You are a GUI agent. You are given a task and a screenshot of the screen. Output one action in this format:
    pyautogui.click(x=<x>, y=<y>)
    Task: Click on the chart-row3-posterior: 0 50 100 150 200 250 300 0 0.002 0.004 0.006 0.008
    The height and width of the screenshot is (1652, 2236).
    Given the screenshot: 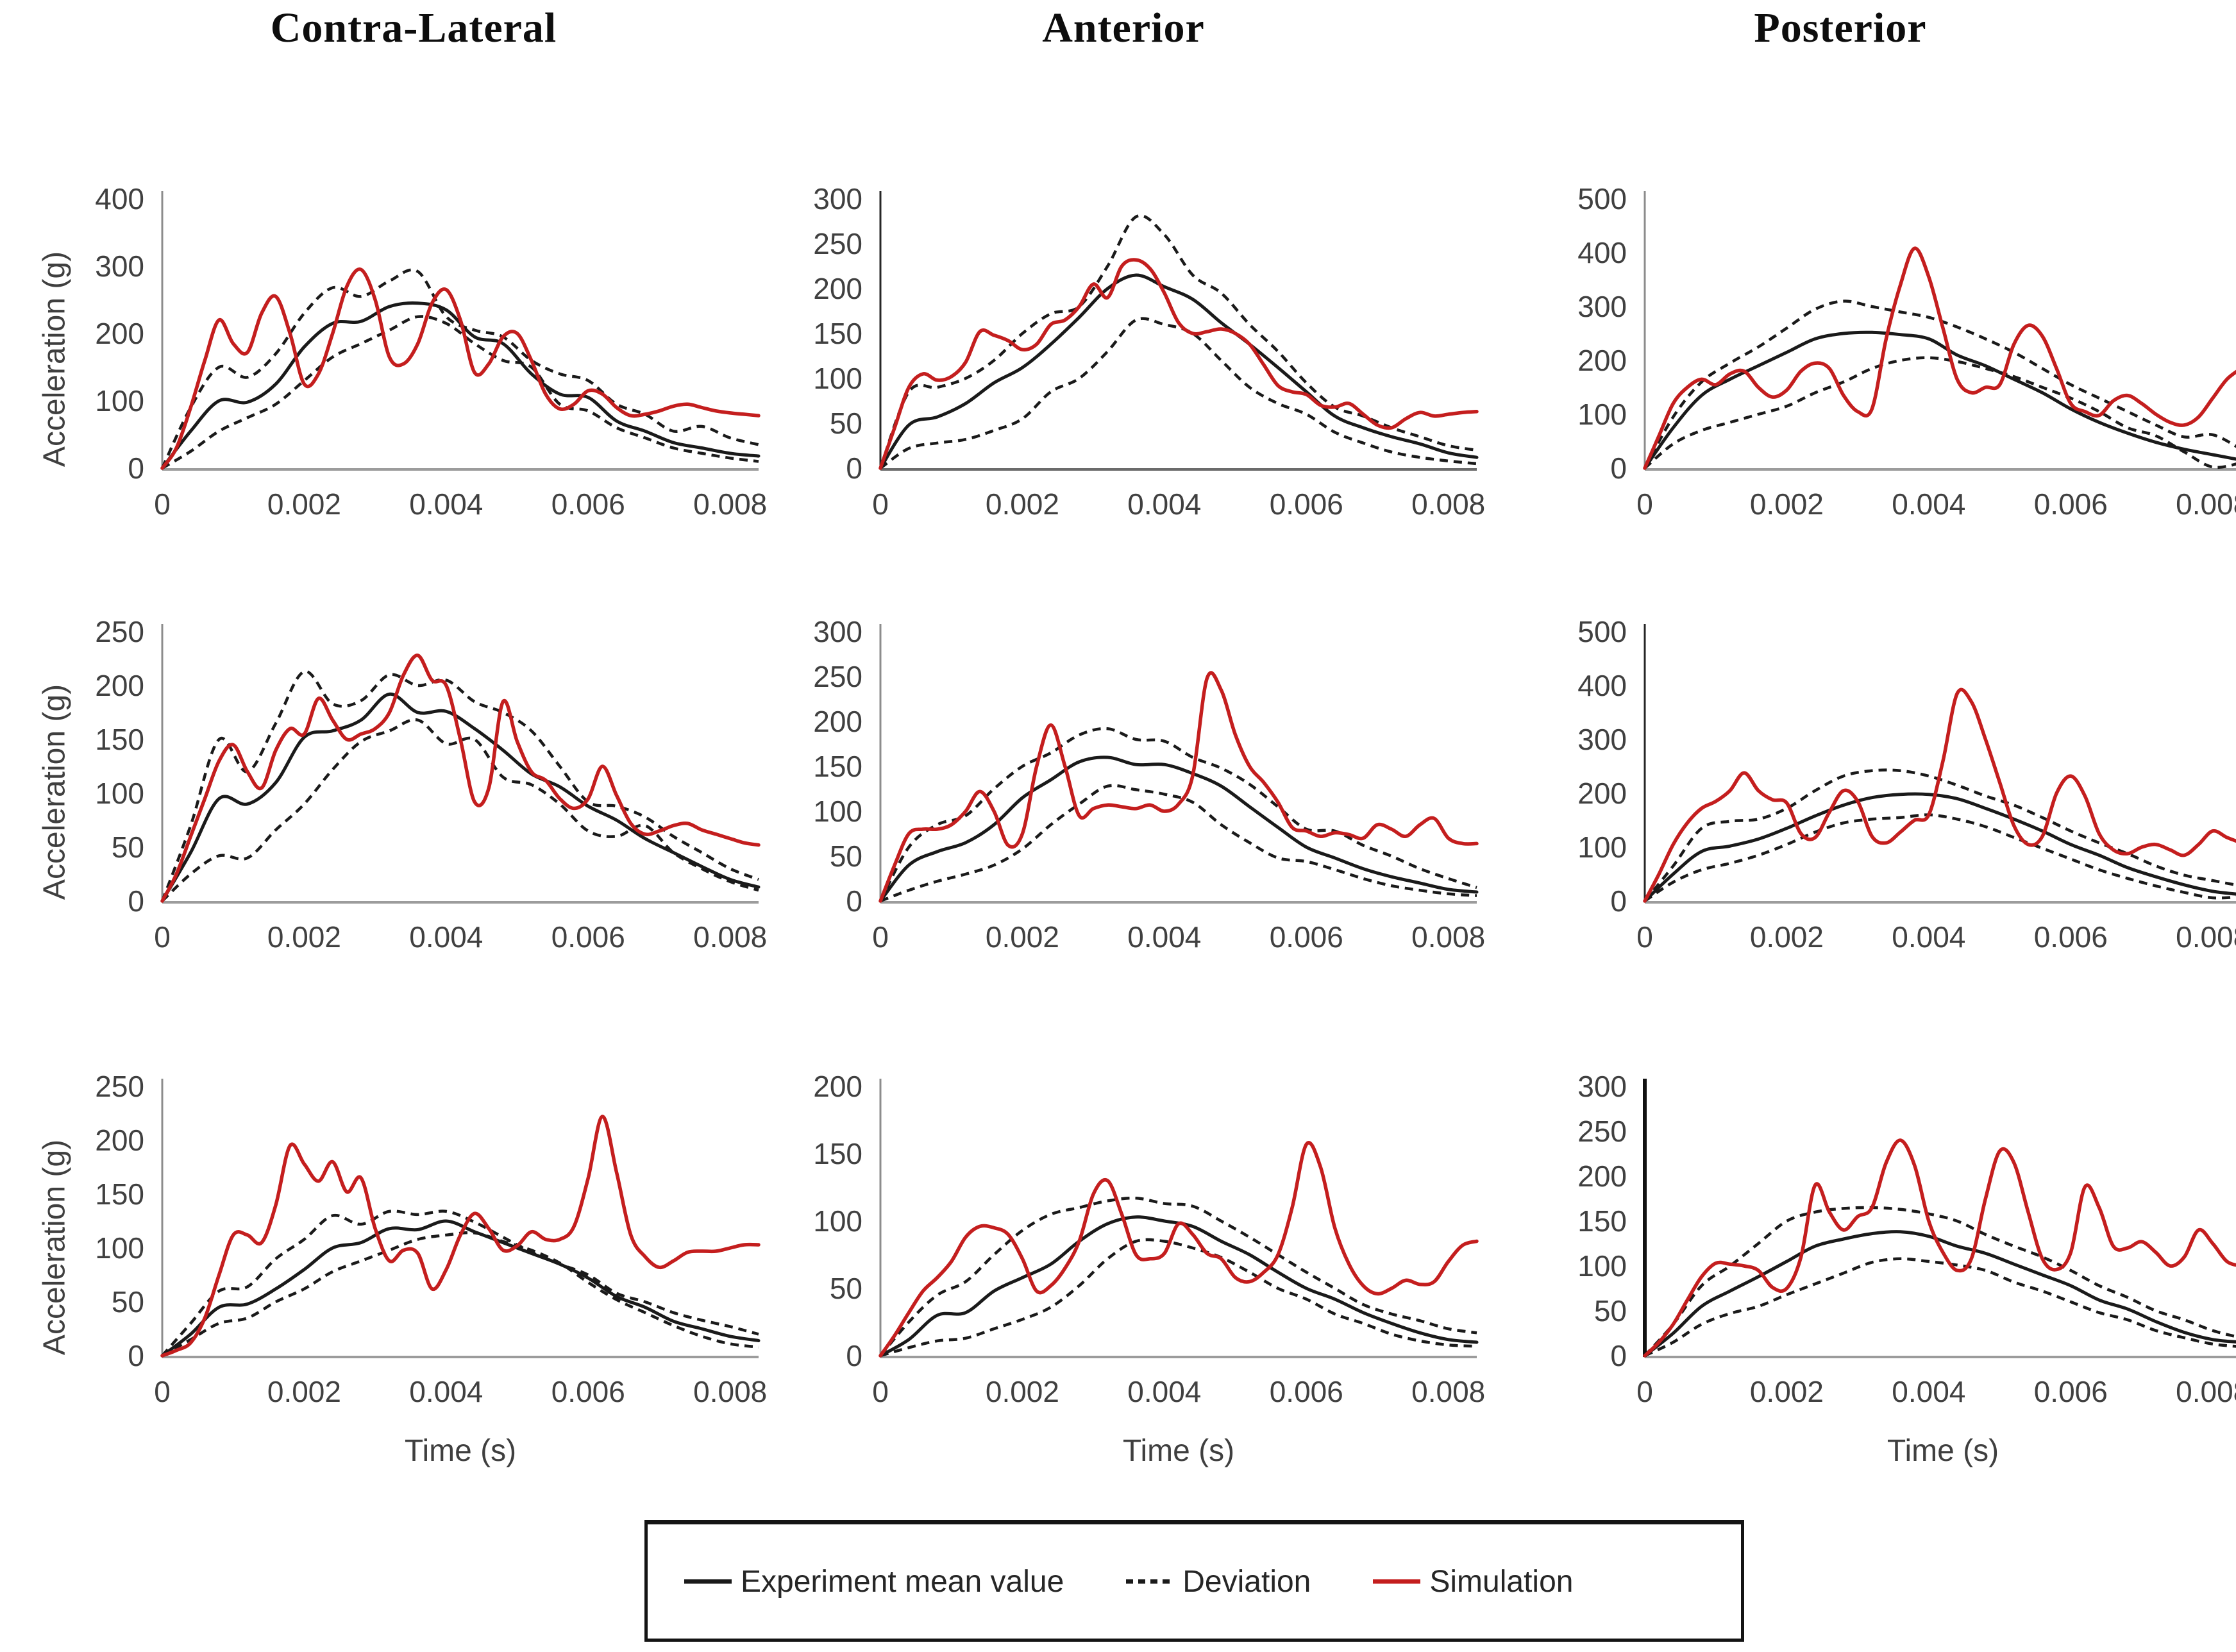 What is the action you would take?
    pyautogui.click(x=1870, y=1256)
    